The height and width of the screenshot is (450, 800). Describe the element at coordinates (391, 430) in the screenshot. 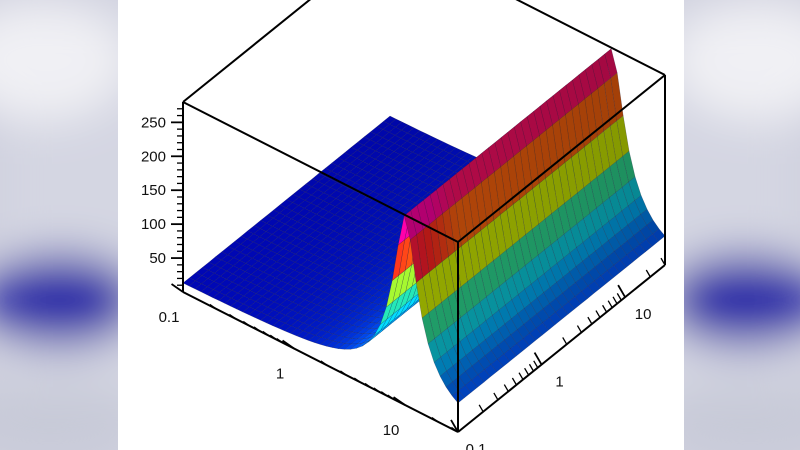

I see `x-tick-label: 10` at that location.